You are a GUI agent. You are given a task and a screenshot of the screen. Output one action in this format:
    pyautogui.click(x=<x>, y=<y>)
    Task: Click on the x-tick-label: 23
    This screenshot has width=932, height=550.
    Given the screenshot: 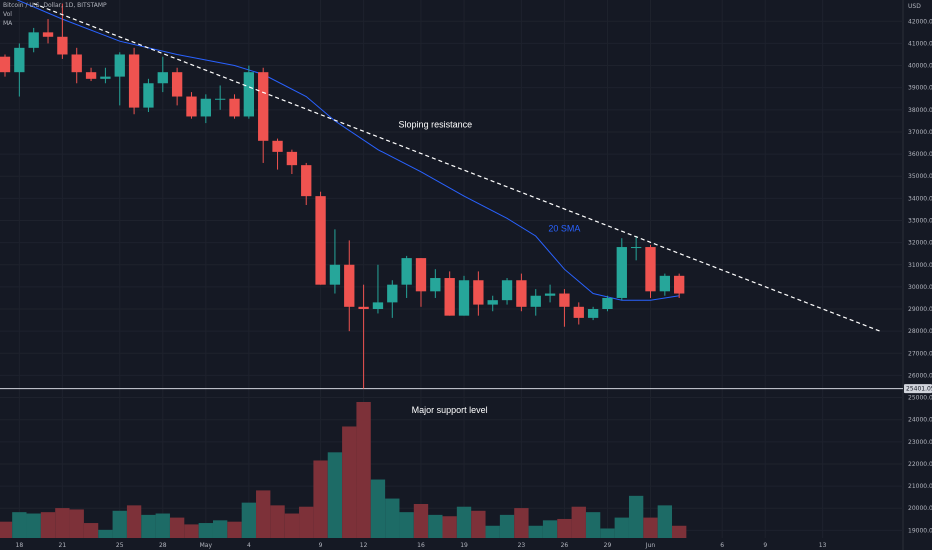 What is the action you would take?
    pyautogui.click(x=522, y=545)
    